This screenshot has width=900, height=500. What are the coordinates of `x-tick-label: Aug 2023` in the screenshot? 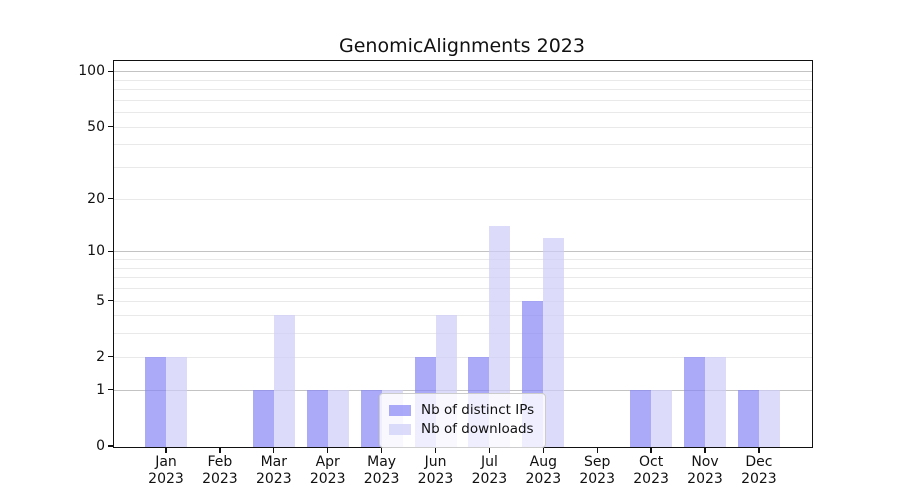 It's located at (543, 471).